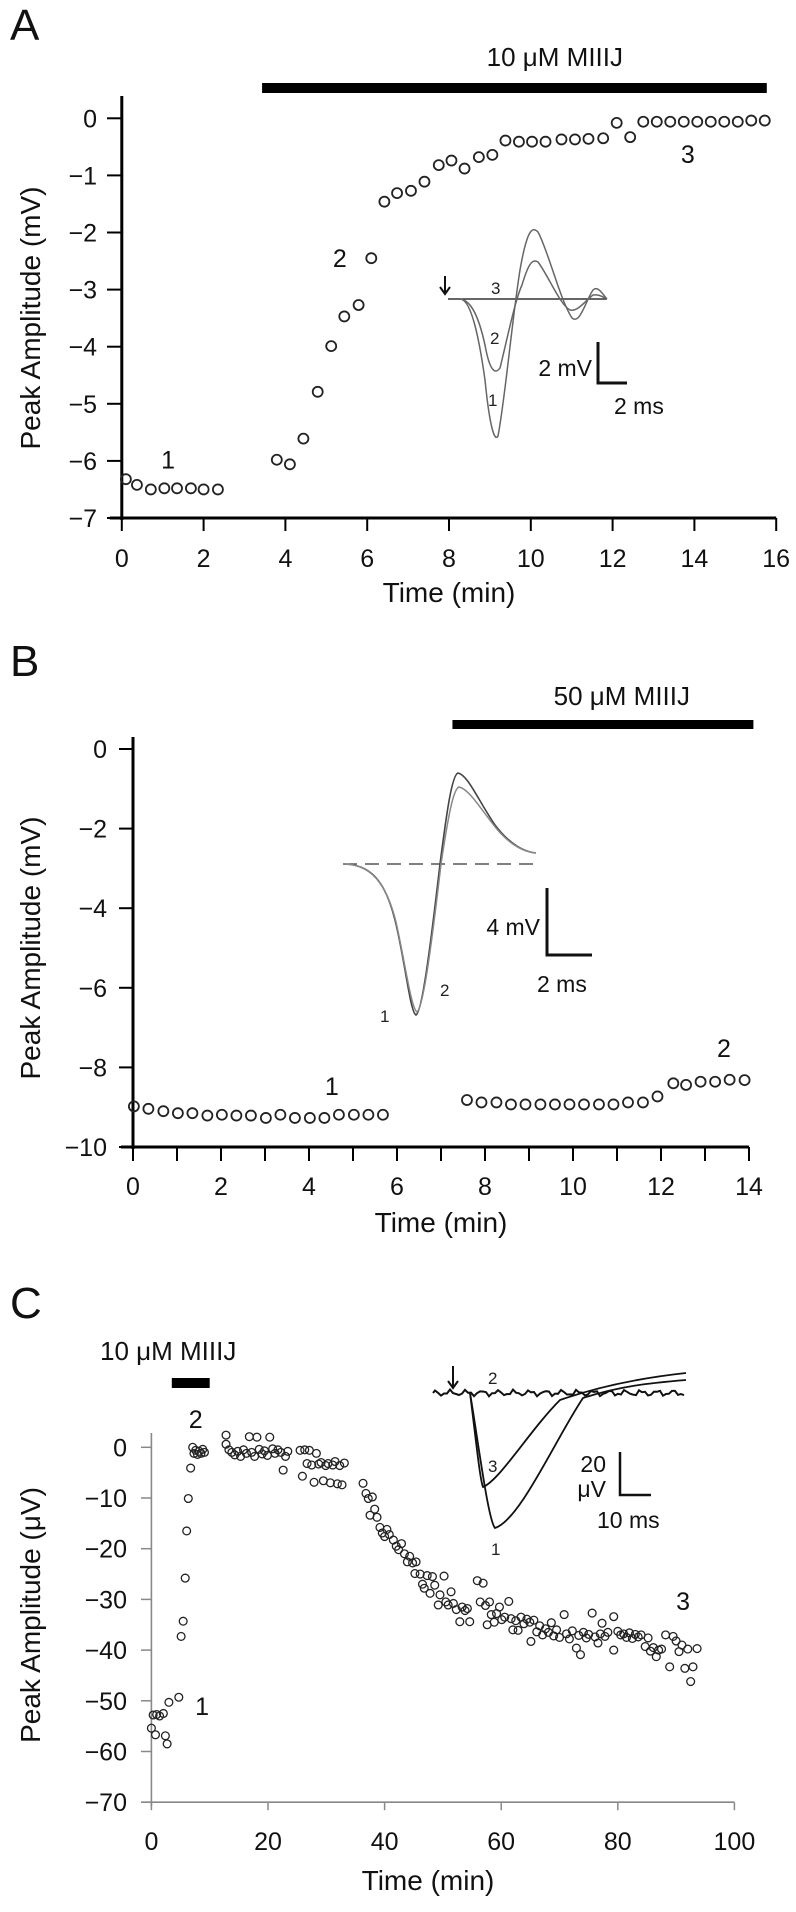 The image size is (796, 1912). What do you see at coordinates (449, 592) in the screenshot?
I see `x-axis-title: Time (min)` at bounding box center [449, 592].